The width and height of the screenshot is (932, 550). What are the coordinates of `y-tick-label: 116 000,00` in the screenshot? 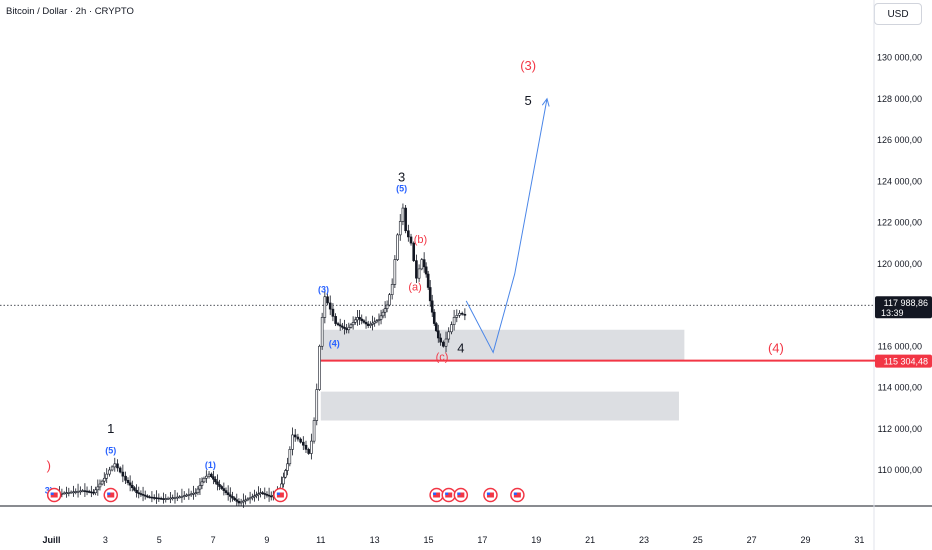 It's located at (900, 346).